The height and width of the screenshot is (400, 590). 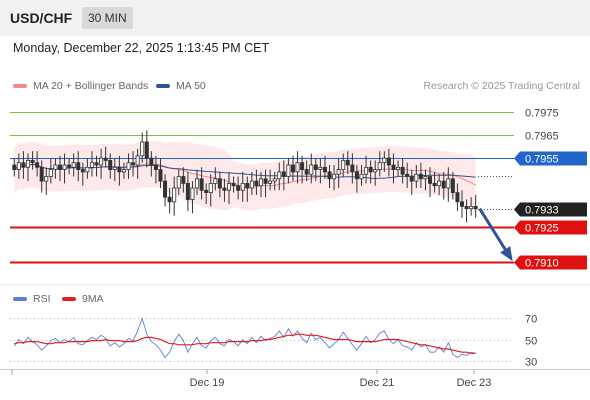 I want to click on forecast-arrowhead, so click(x=506, y=254).